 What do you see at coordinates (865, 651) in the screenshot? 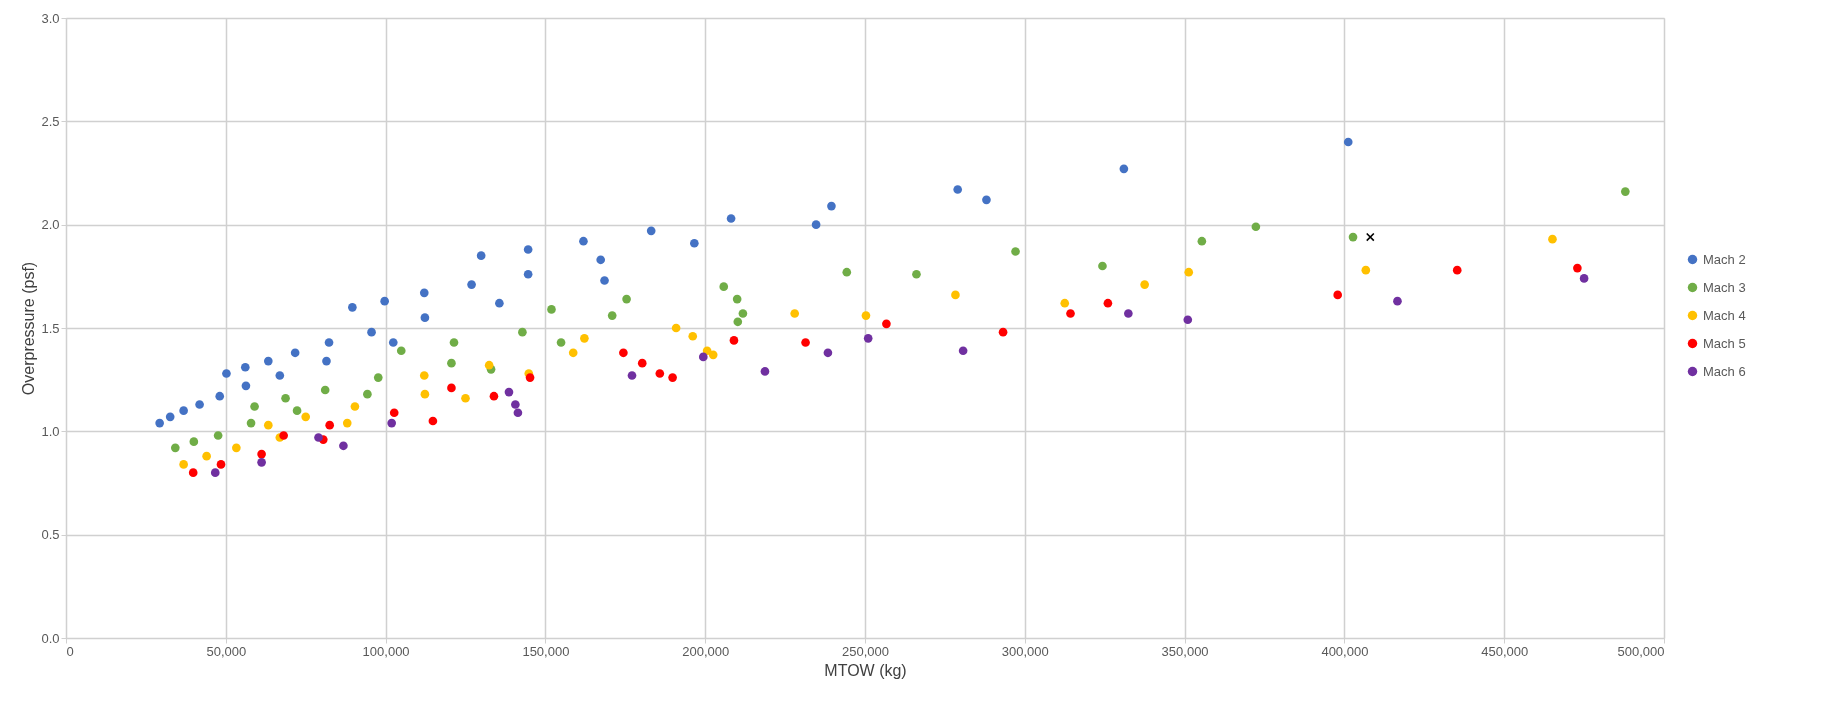
I see `x-tick-label: 250,000` at bounding box center [865, 651].